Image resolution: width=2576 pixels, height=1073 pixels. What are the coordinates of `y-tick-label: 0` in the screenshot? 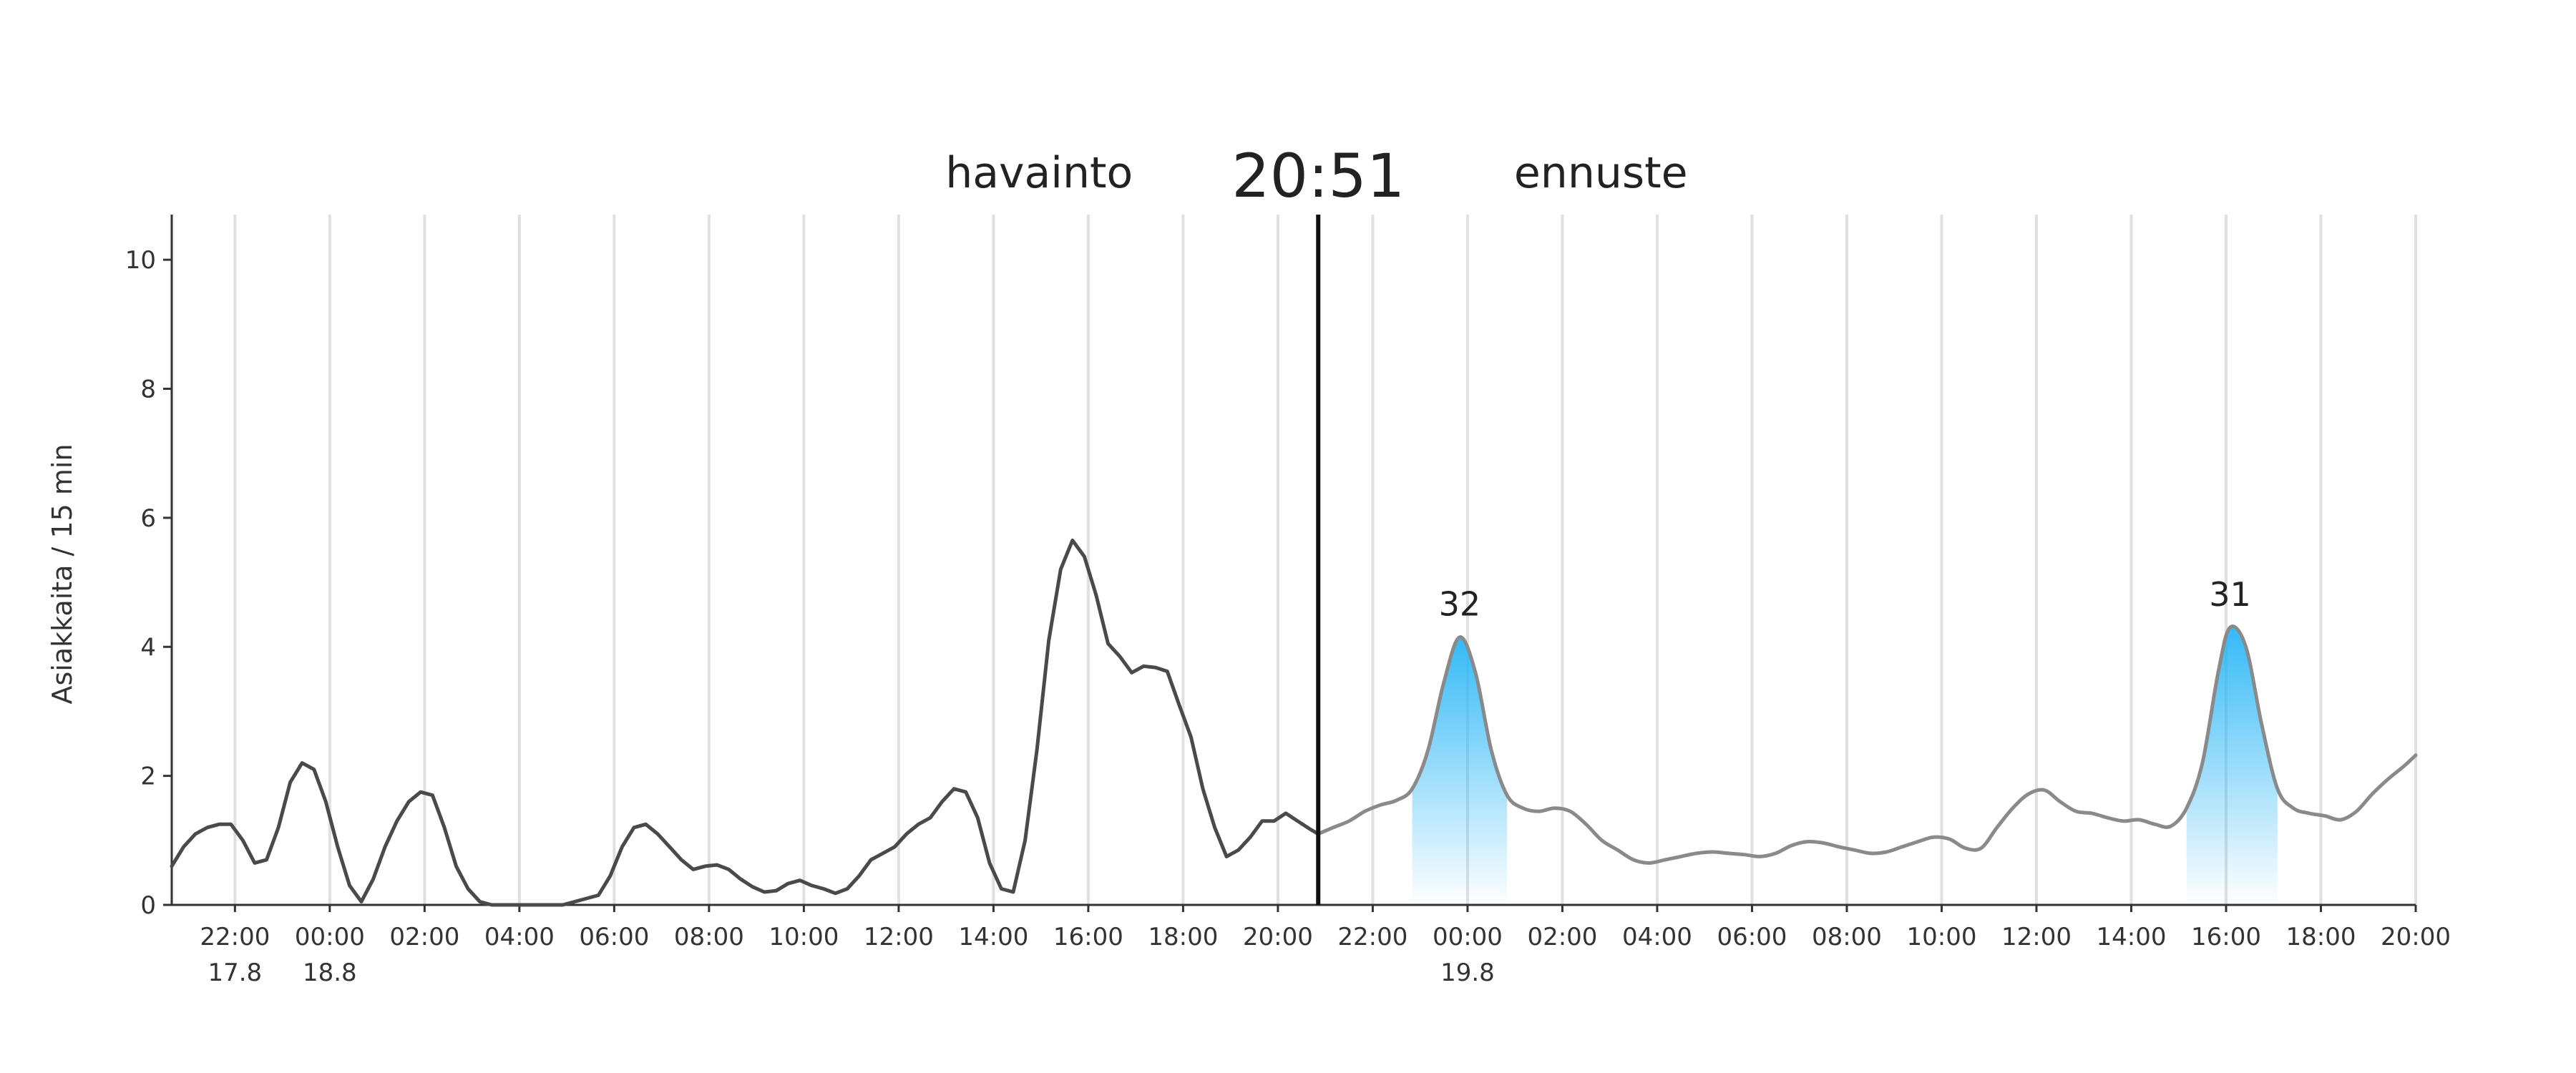 It's located at (148, 905).